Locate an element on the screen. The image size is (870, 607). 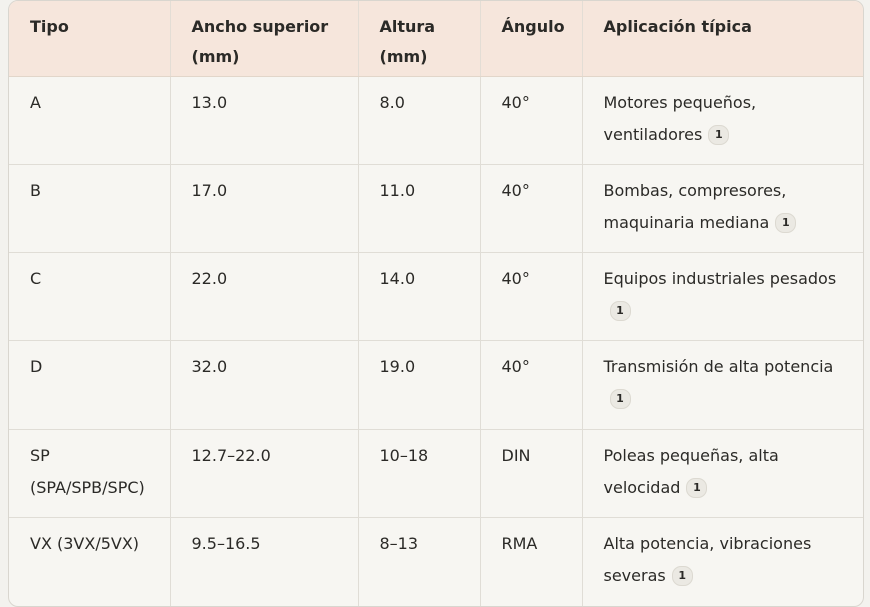
cell-ancho: 32.0 is located at coordinates (264, 385).